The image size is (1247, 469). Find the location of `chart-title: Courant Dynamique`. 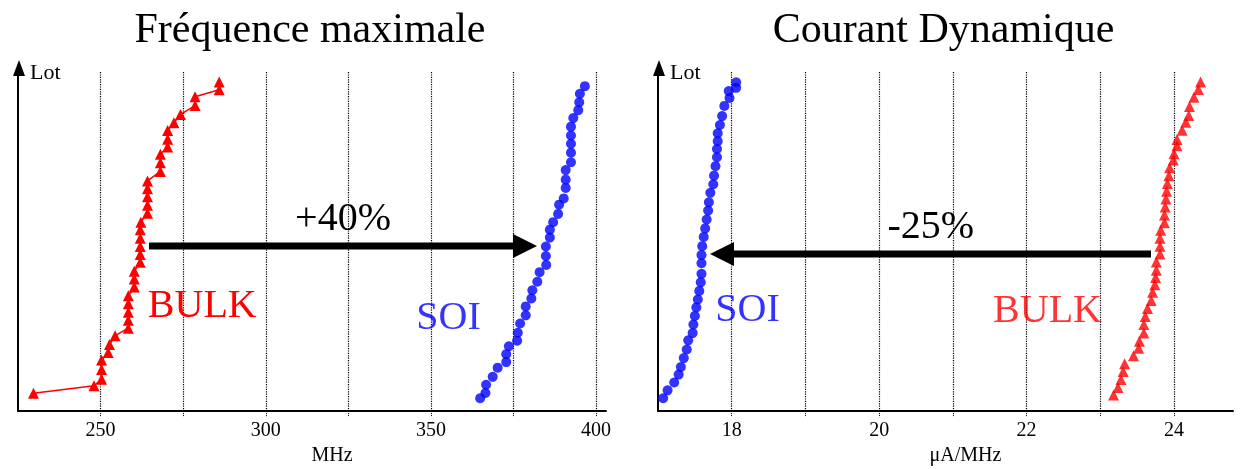

chart-title: Courant Dynamique is located at coordinates (943, 28).